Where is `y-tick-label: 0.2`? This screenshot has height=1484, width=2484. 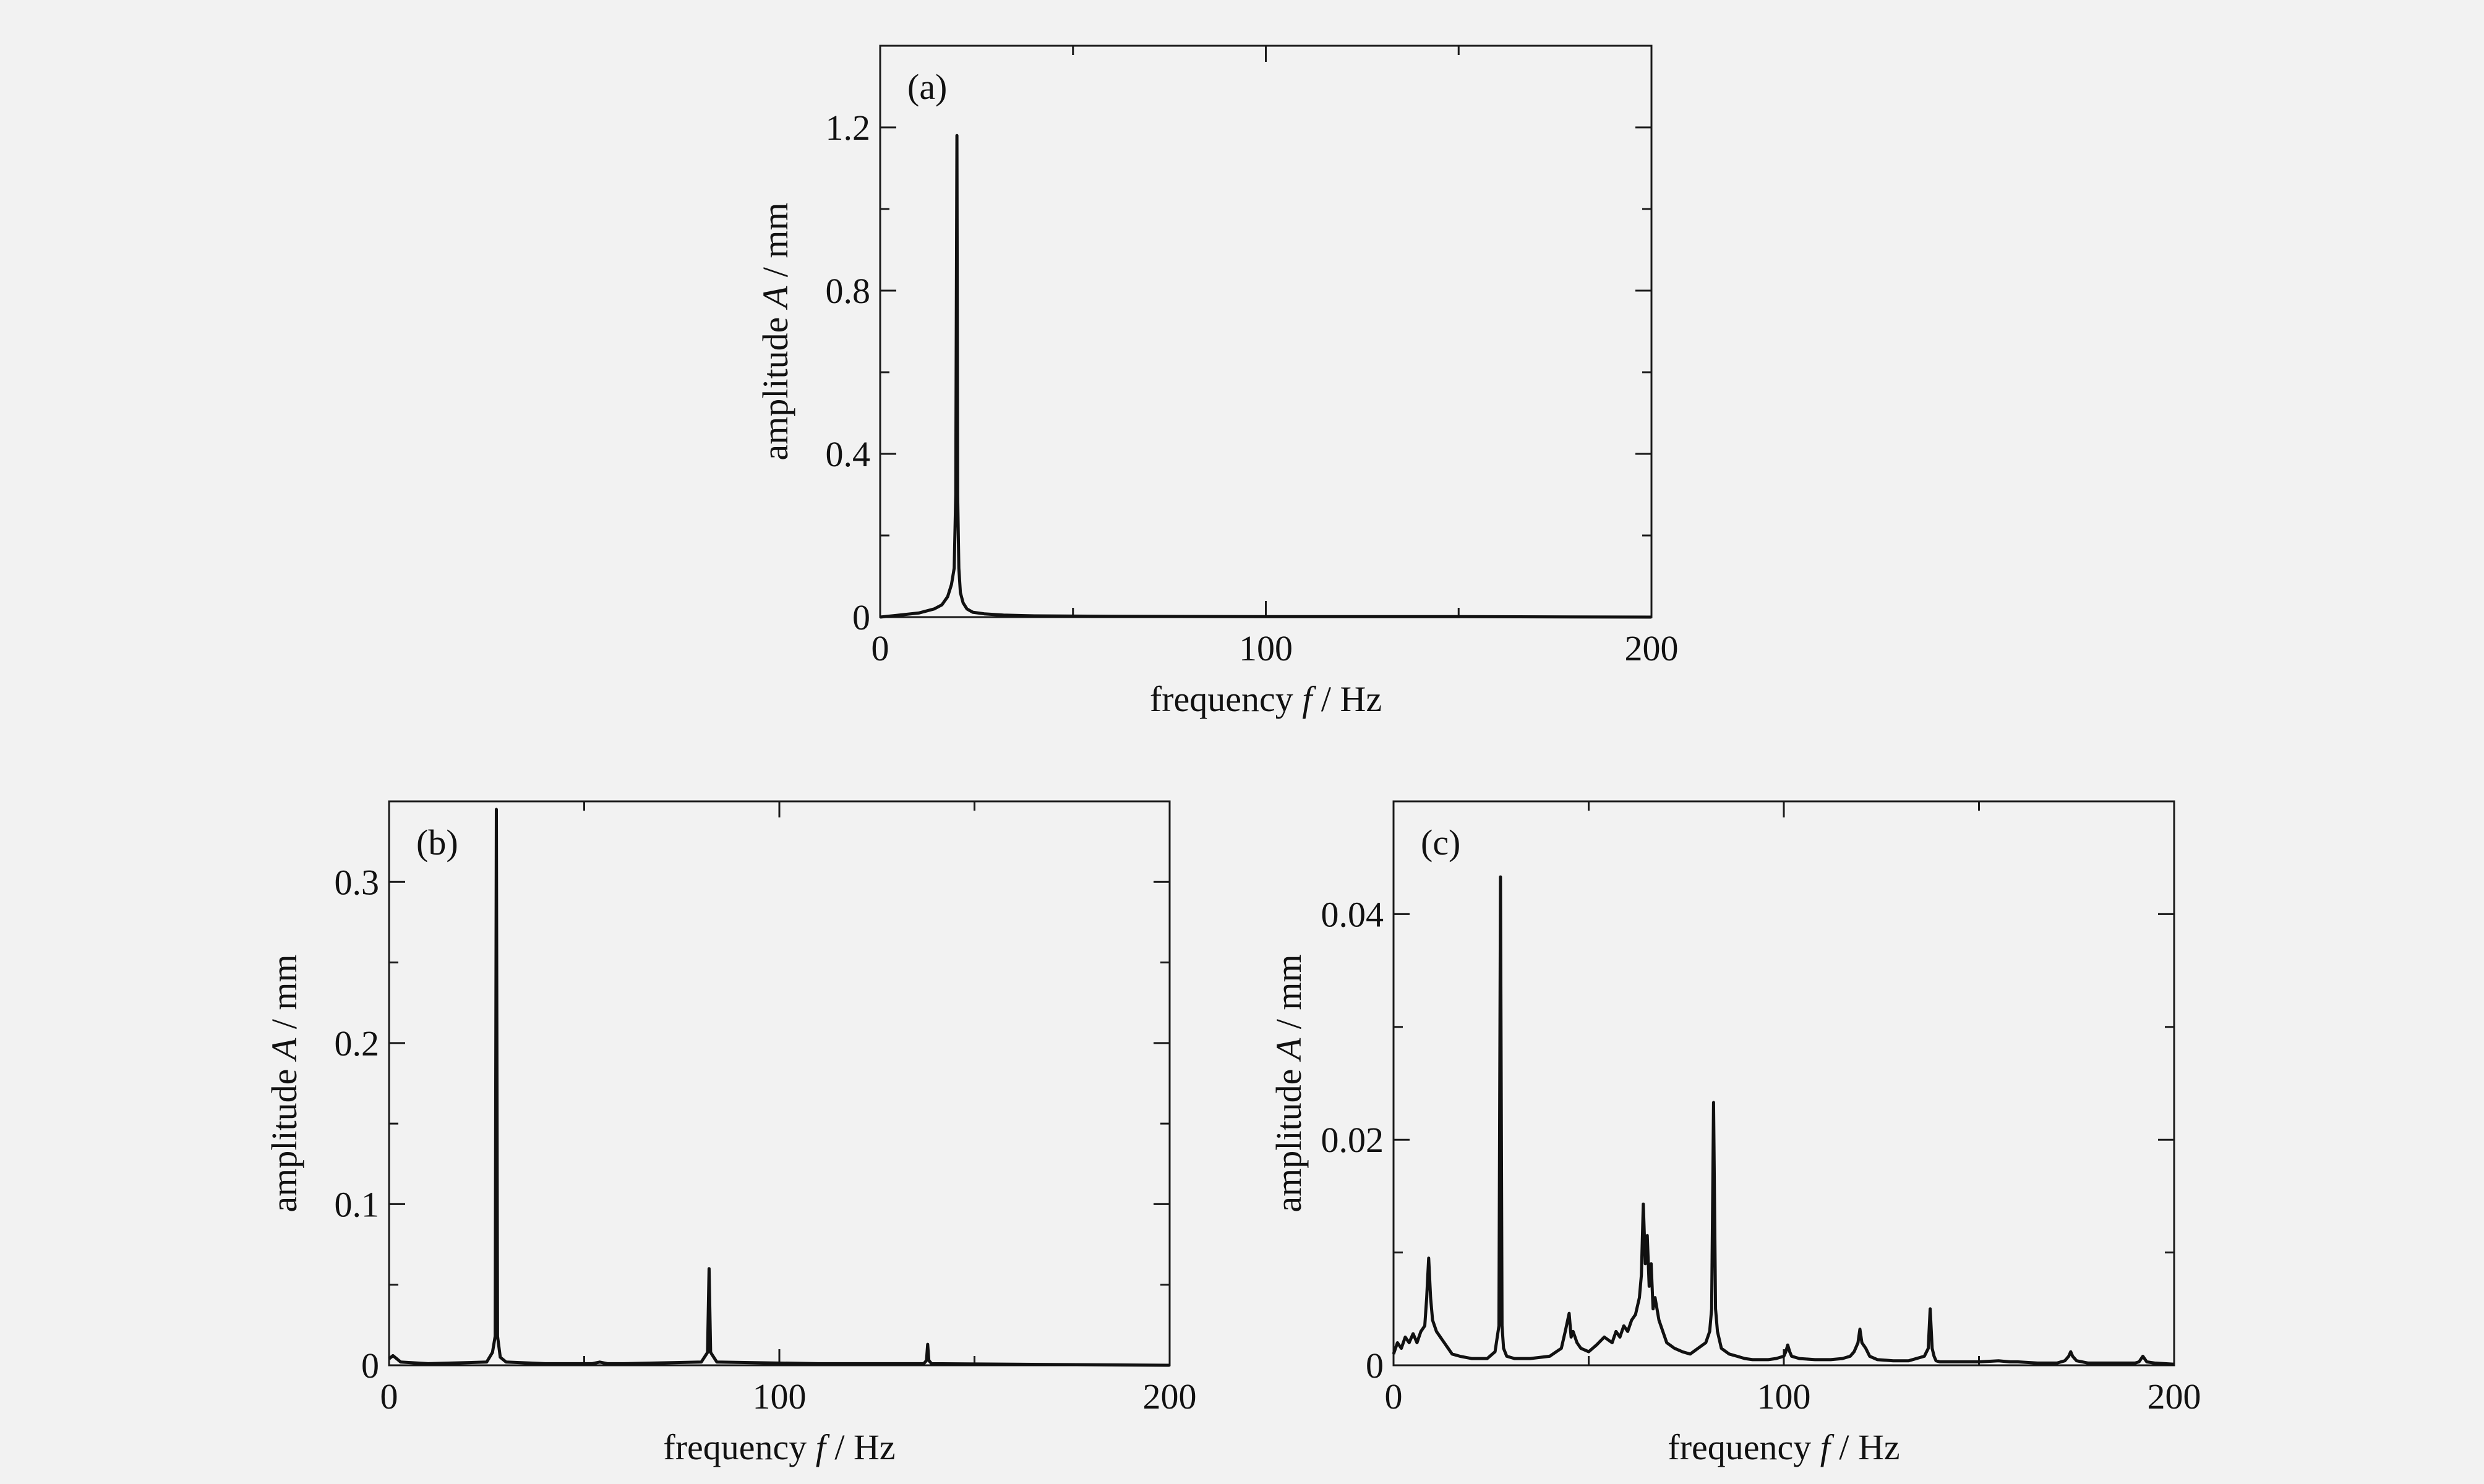
y-tick-label: 0.2 is located at coordinates (358, 1043).